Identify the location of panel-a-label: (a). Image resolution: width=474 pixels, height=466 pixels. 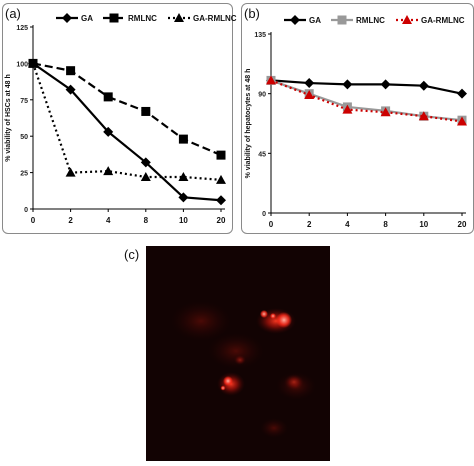
(13, 13).